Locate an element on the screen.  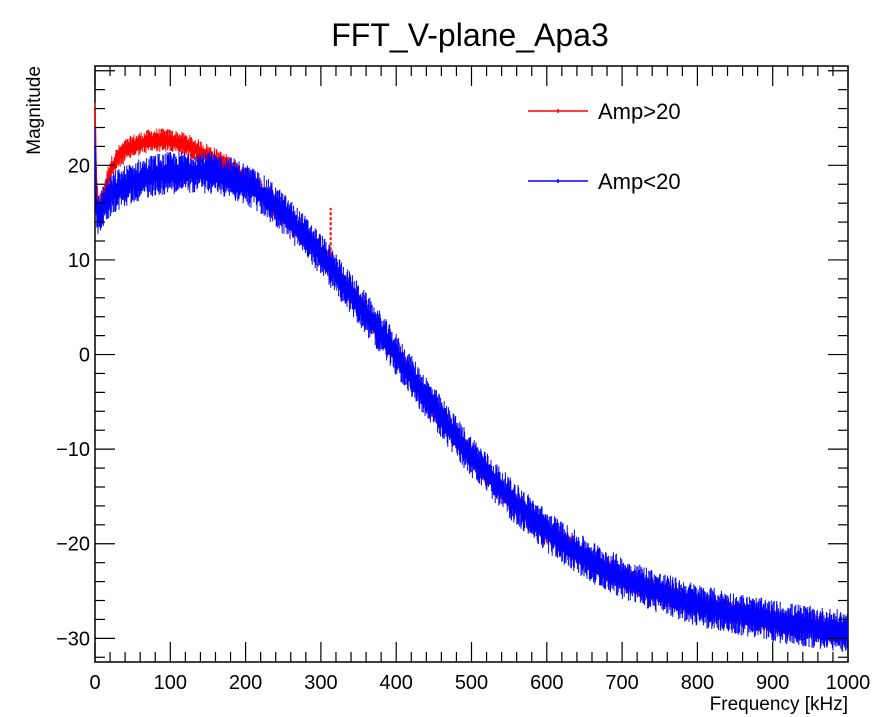
y-tick-label: 10 is located at coordinates (79, 261).